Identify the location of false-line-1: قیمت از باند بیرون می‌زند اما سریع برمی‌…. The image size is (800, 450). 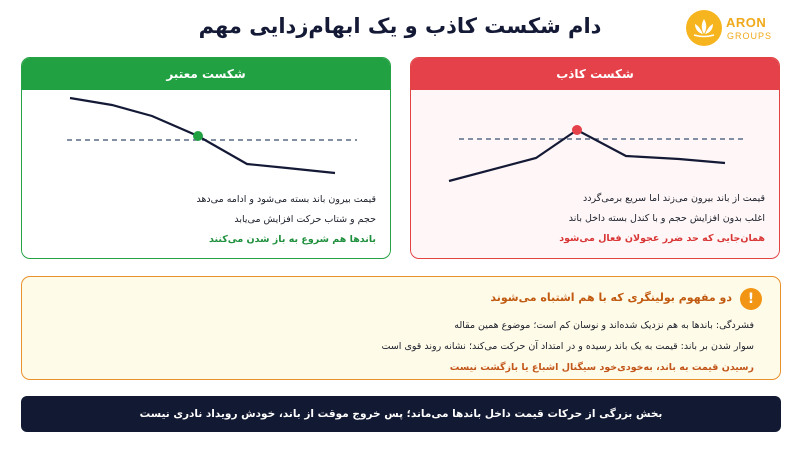
(674, 198).